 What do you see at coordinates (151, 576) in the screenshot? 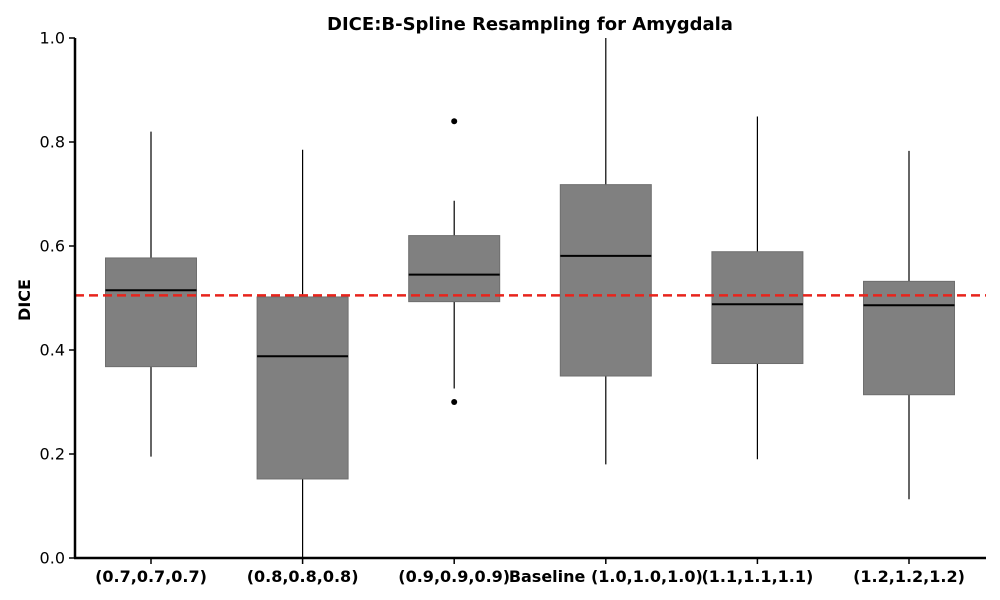
I see `x-tick-label: (0.7,0.7,0.7)` at bounding box center [151, 576].